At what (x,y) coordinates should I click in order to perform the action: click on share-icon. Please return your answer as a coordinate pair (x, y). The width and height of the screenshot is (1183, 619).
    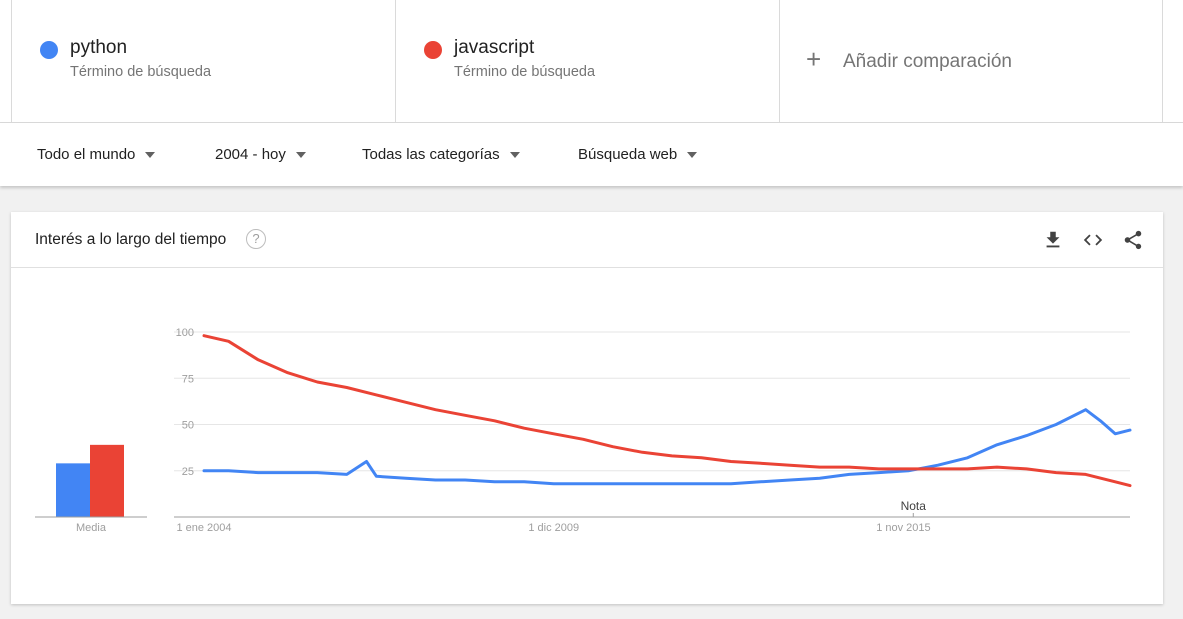
    Looking at the image, I should click on (1133, 240).